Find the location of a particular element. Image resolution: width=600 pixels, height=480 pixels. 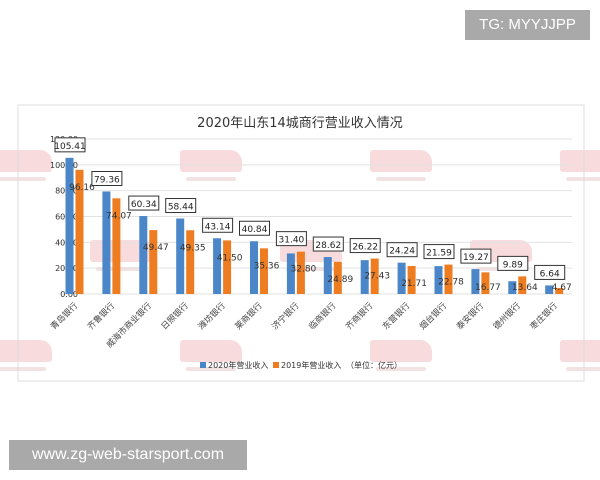

data-label-2020: 79.36 is located at coordinates (107, 180).